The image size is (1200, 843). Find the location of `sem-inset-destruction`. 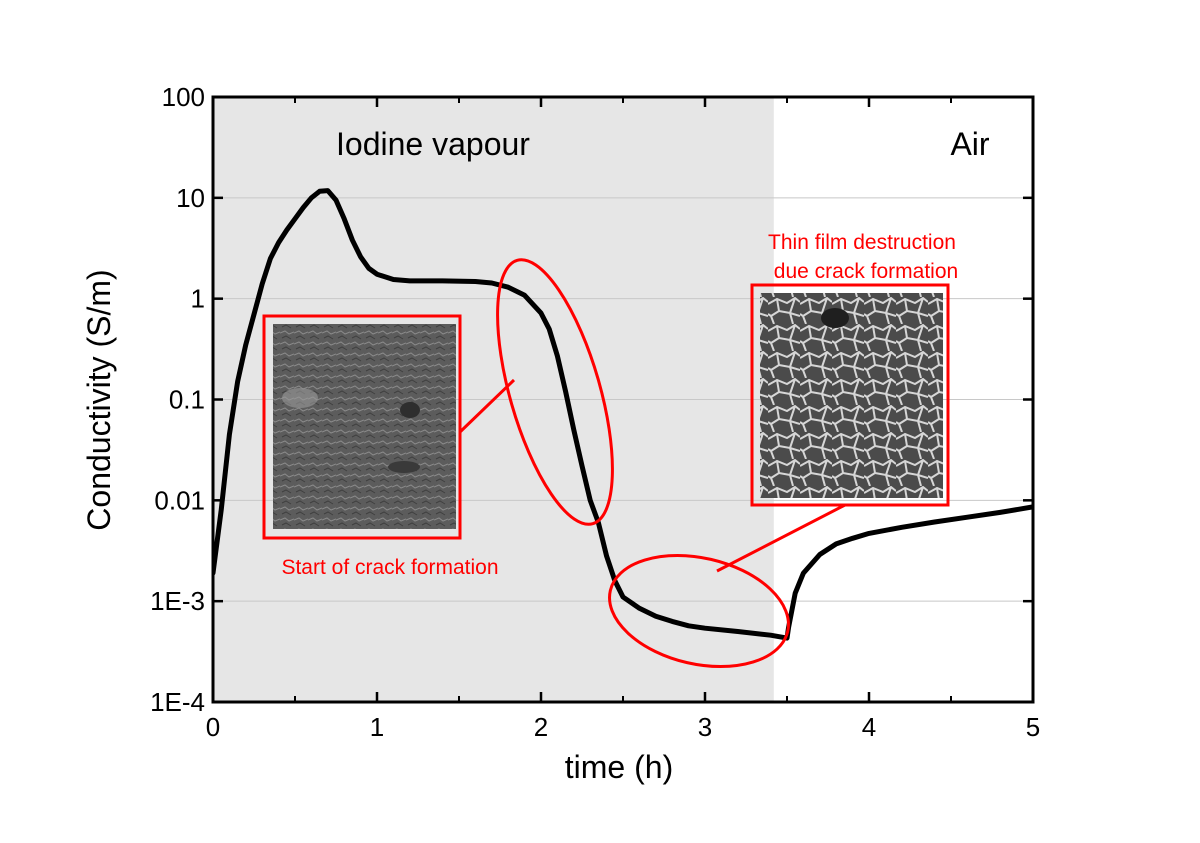

sem-inset-destruction is located at coordinates (850, 395).